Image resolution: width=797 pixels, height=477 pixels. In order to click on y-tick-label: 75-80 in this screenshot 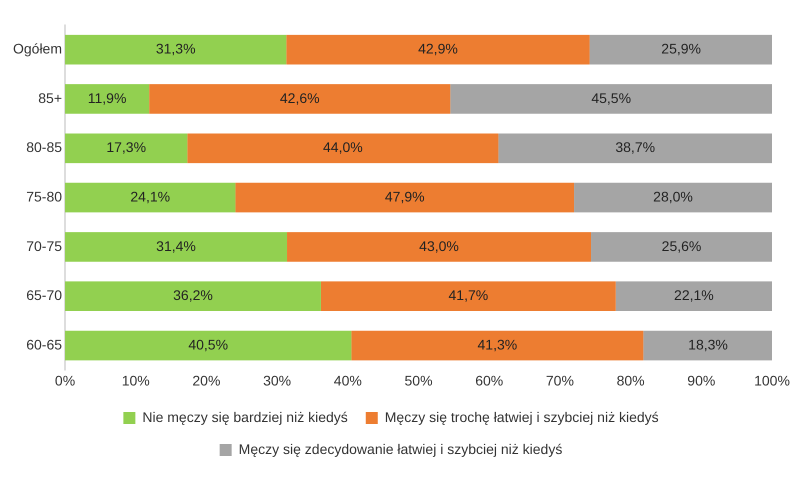, I will do `click(44, 196)`.